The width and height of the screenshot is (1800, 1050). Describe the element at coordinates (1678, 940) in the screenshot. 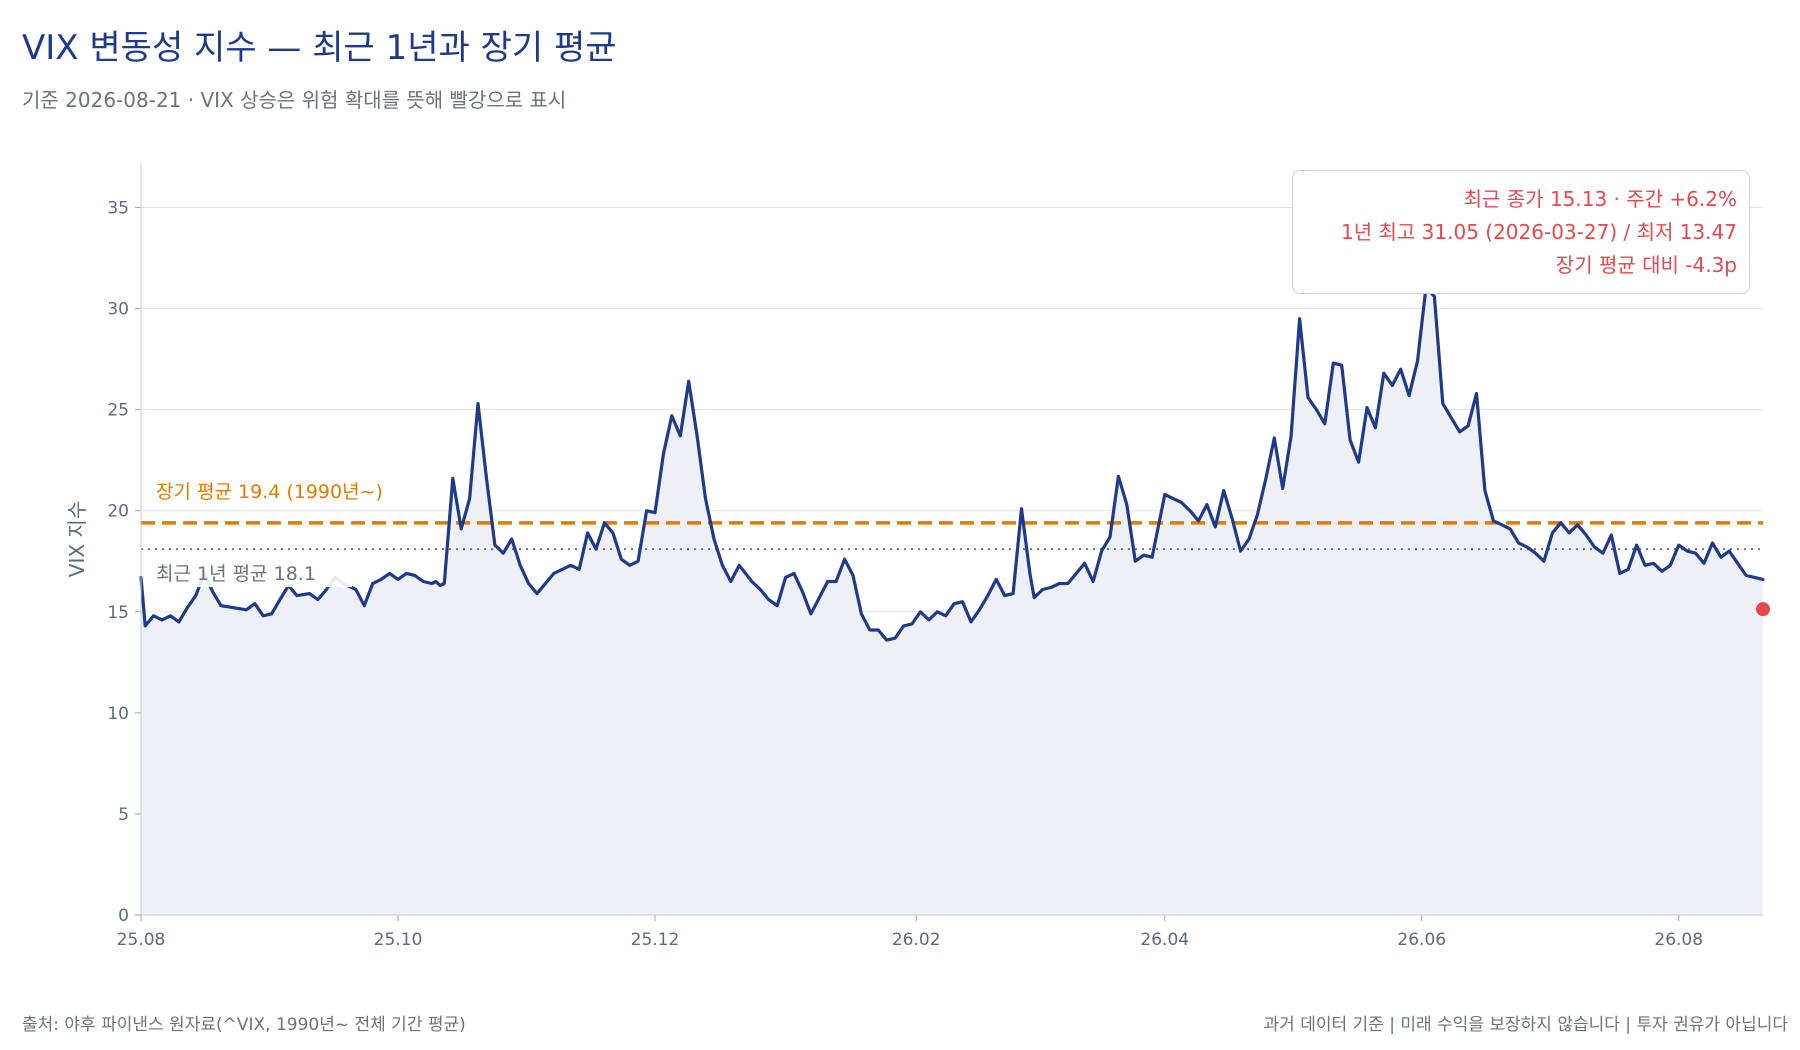

I see `x-tick-label: 26.08` at that location.